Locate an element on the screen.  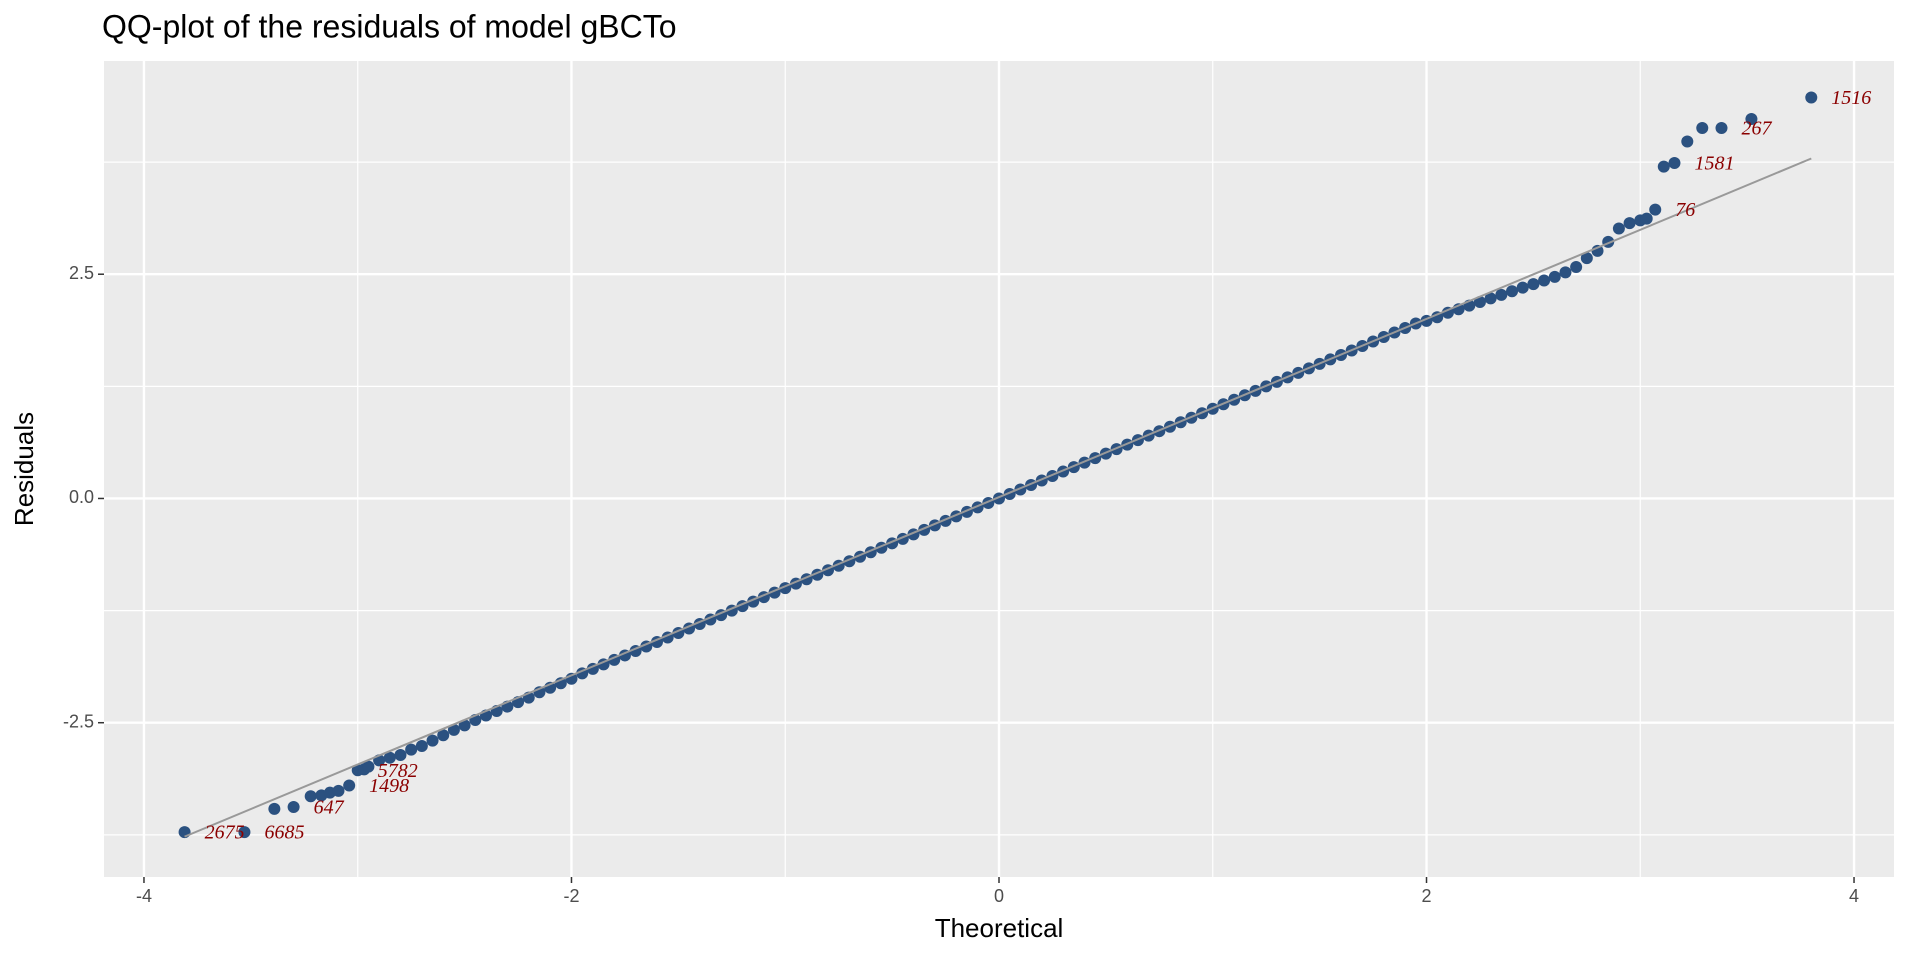
y-axis-title: Residuals is located at coordinates (24, 469).